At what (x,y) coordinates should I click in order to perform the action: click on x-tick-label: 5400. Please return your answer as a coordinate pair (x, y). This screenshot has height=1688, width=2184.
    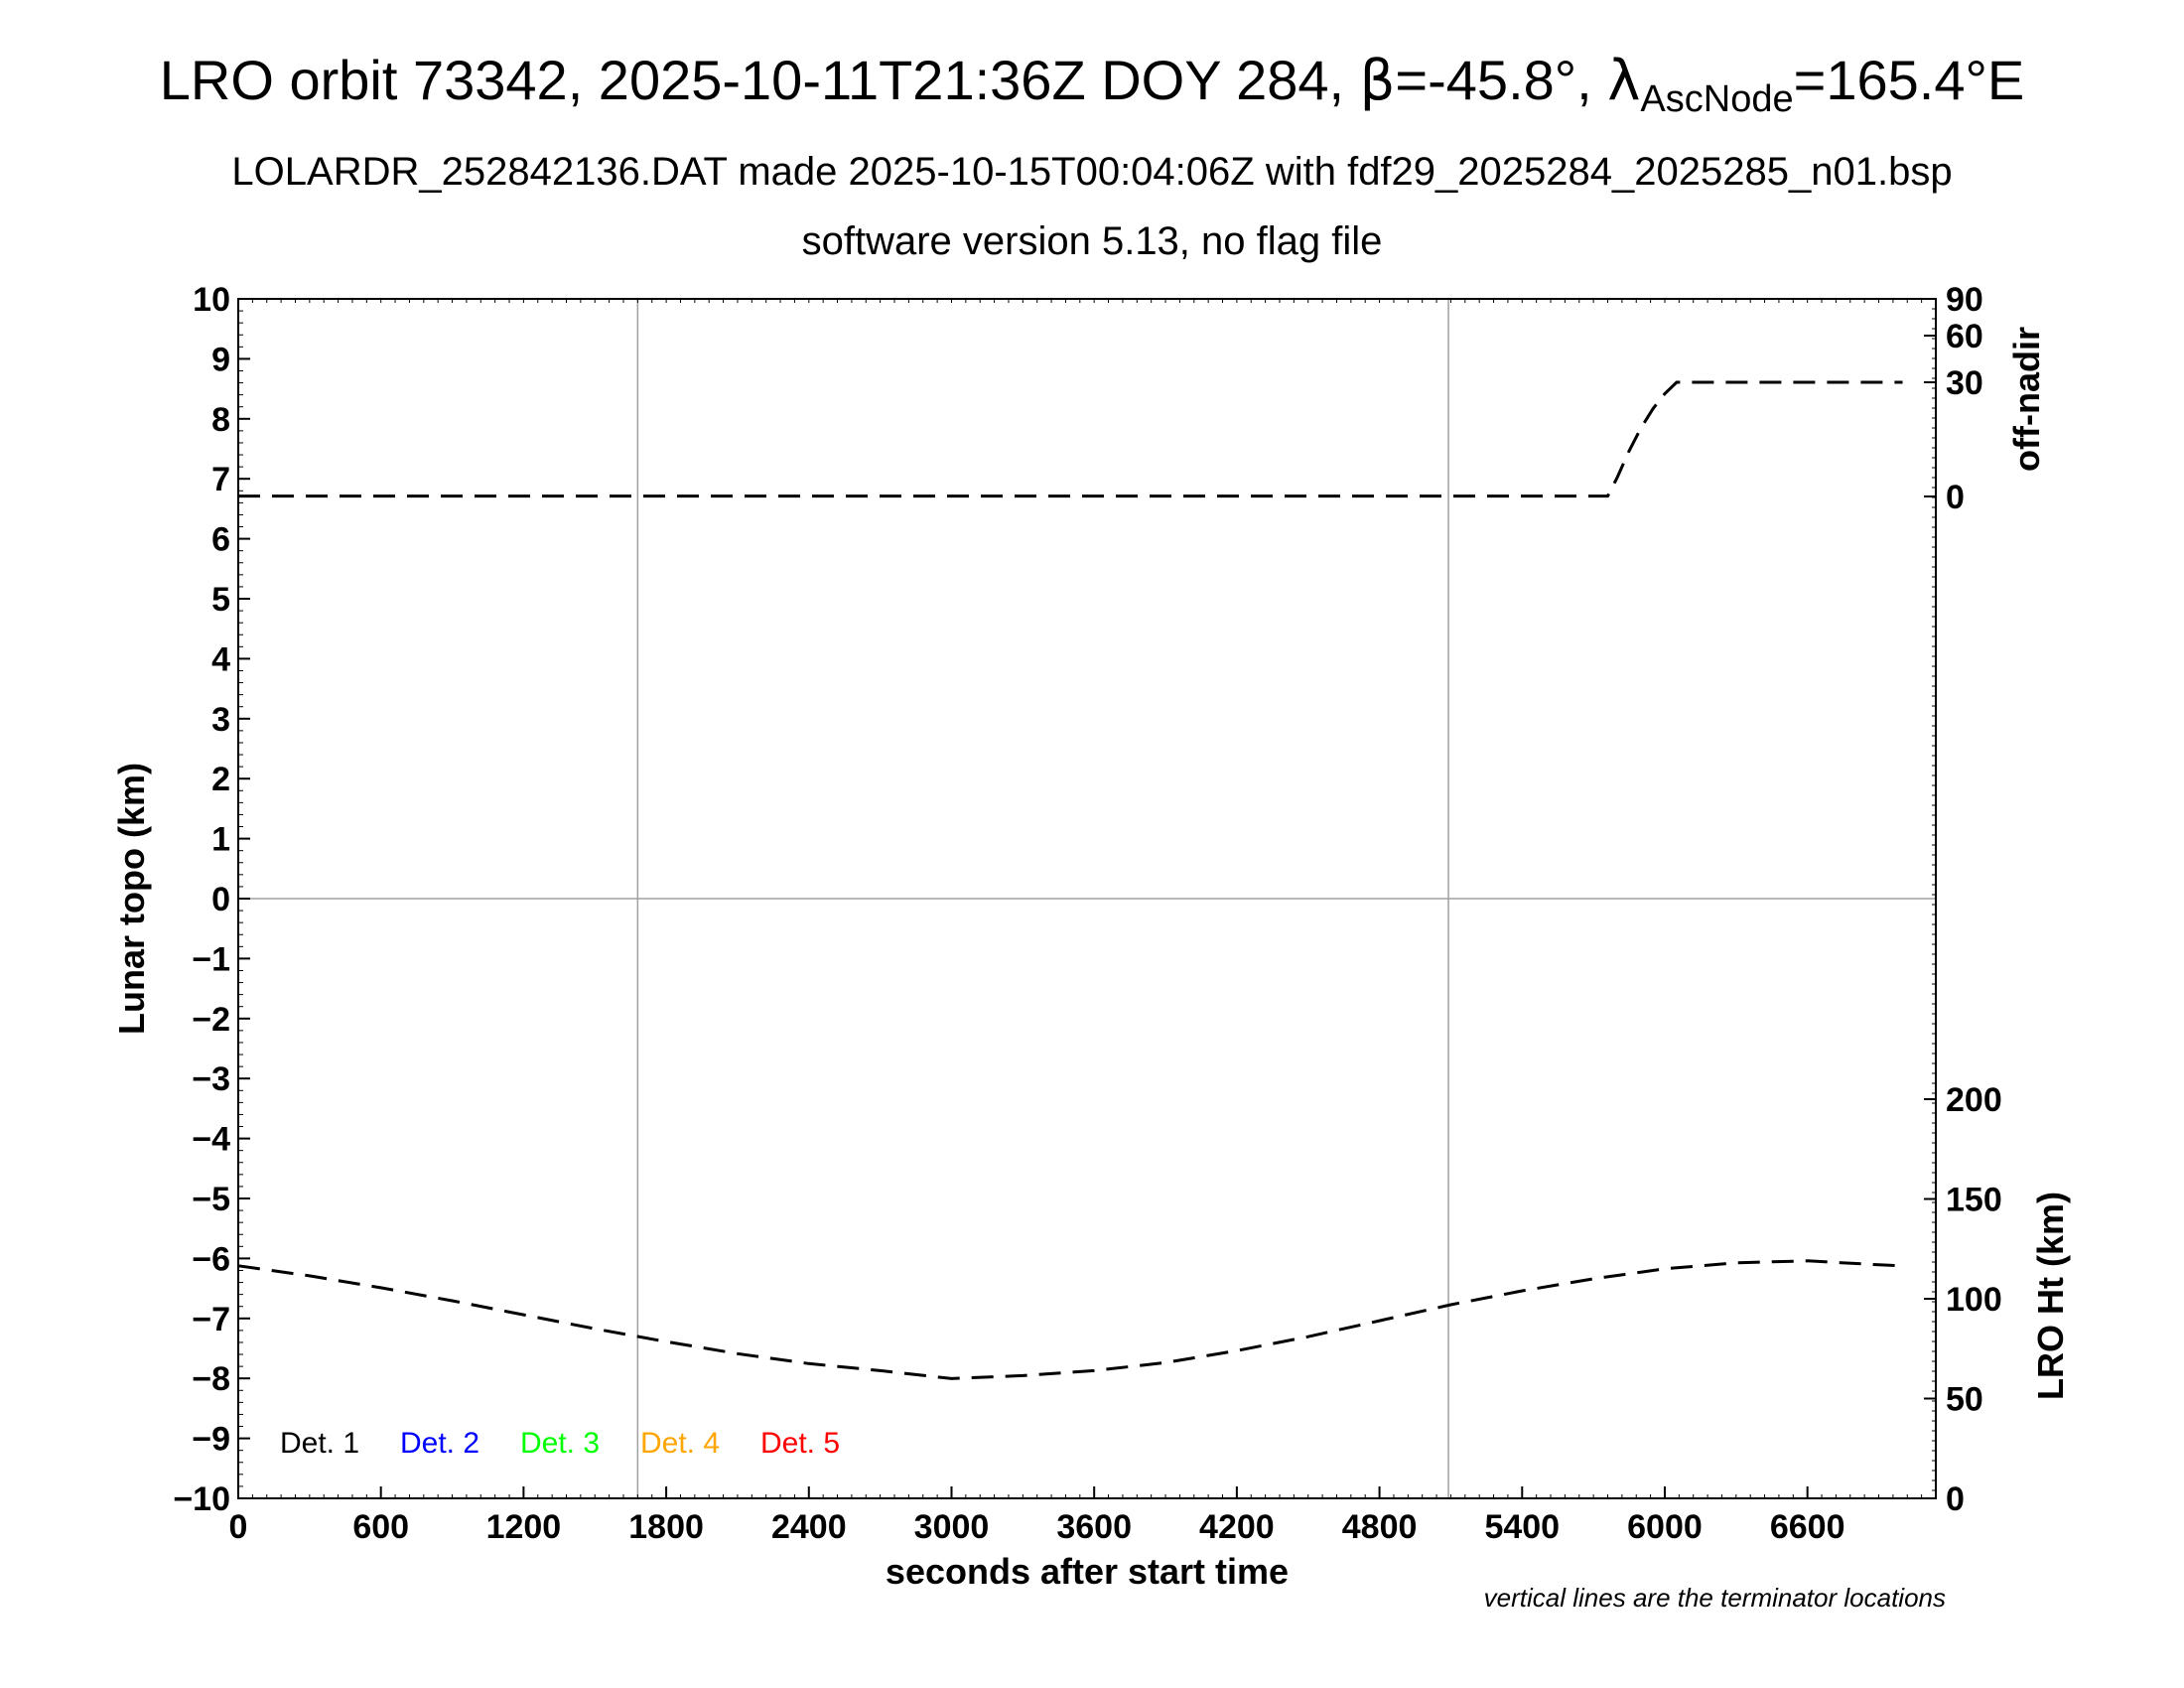
    Looking at the image, I should click on (1522, 1527).